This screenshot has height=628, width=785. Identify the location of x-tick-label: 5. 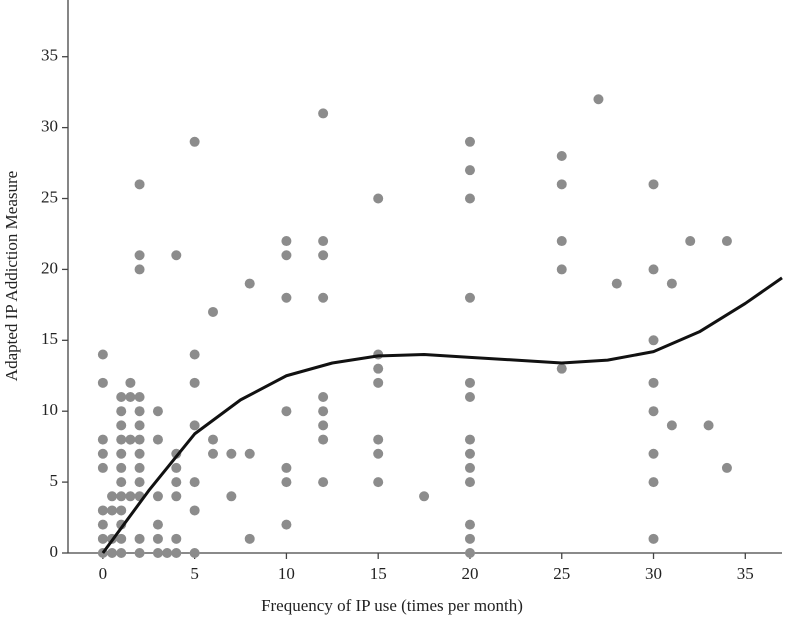
(194, 573).